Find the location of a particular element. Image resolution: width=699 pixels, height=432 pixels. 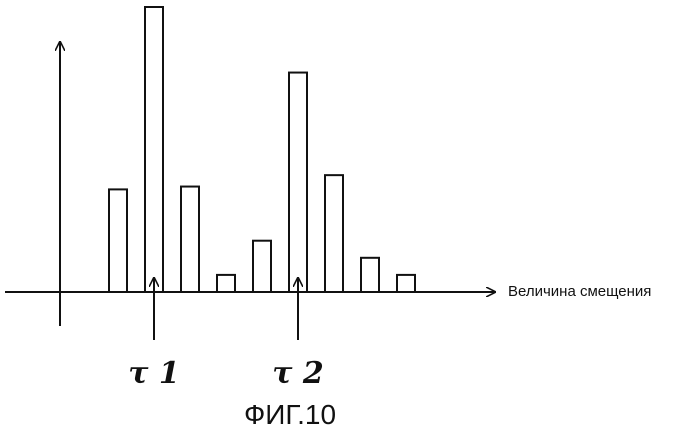

figure-caption: ФИГ.10 is located at coordinates (290, 414).